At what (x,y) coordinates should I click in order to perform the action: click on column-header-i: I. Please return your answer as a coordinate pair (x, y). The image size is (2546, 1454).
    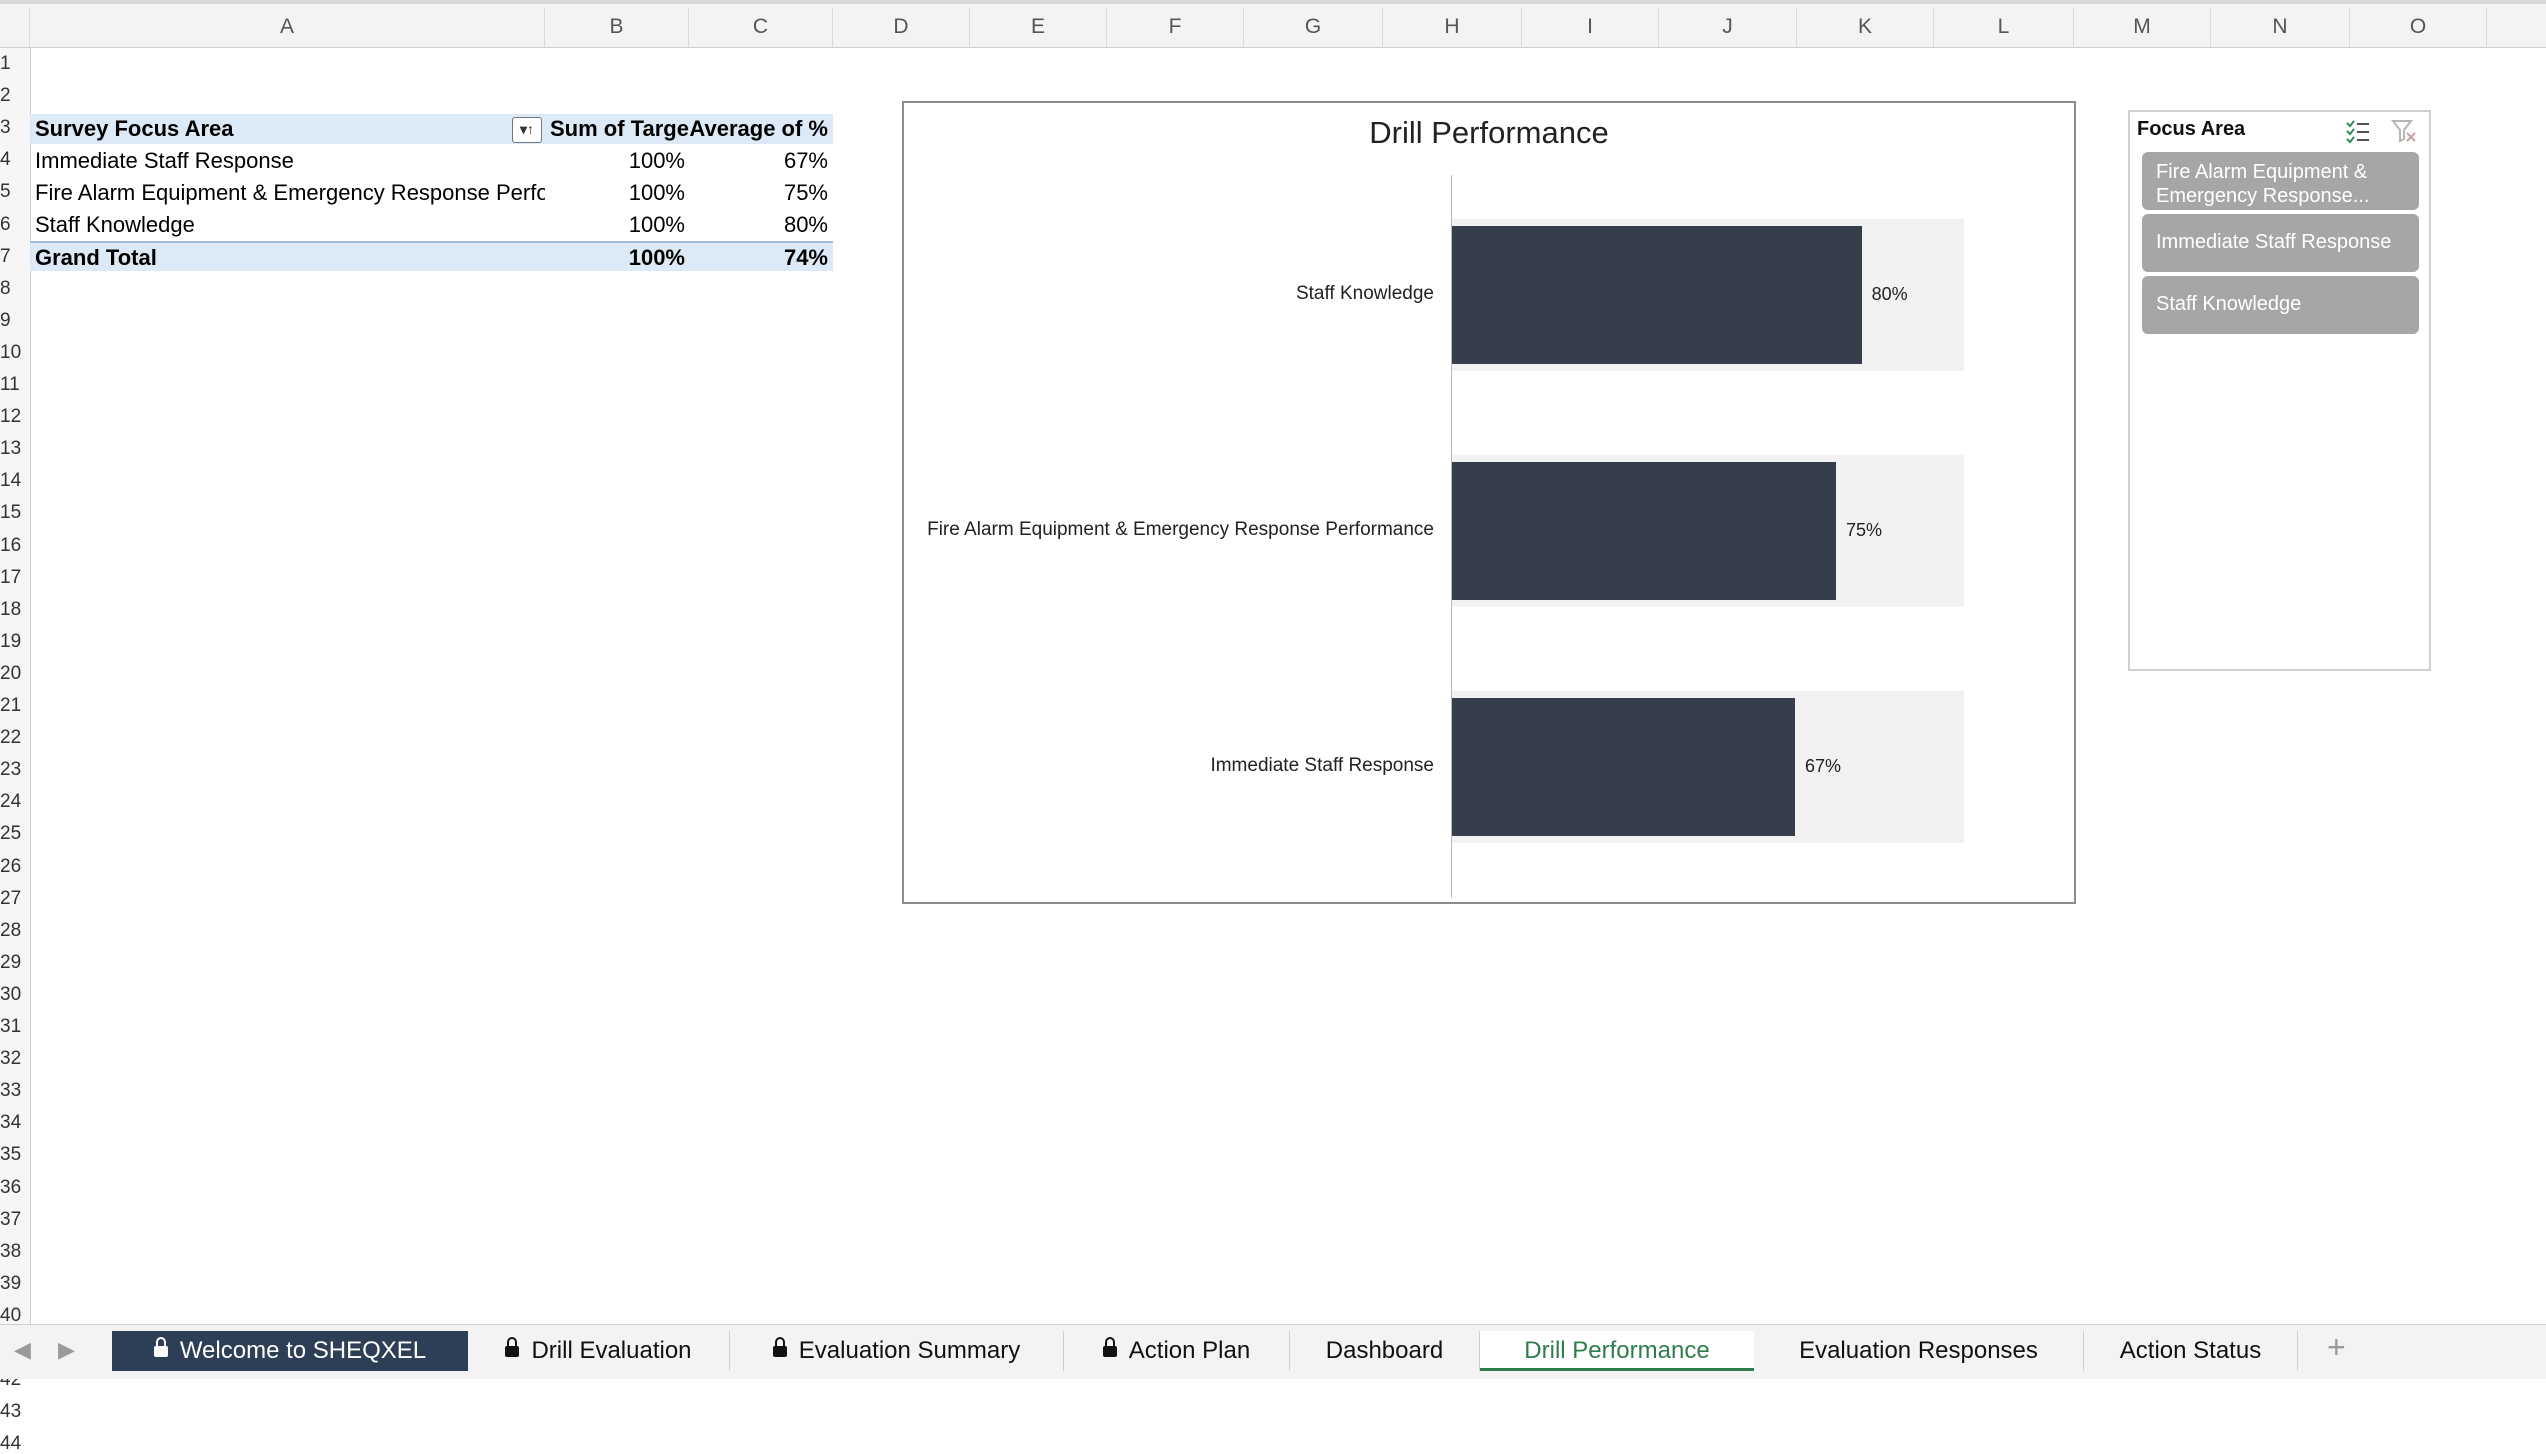
    Looking at the image, I should click on (1590, 28).